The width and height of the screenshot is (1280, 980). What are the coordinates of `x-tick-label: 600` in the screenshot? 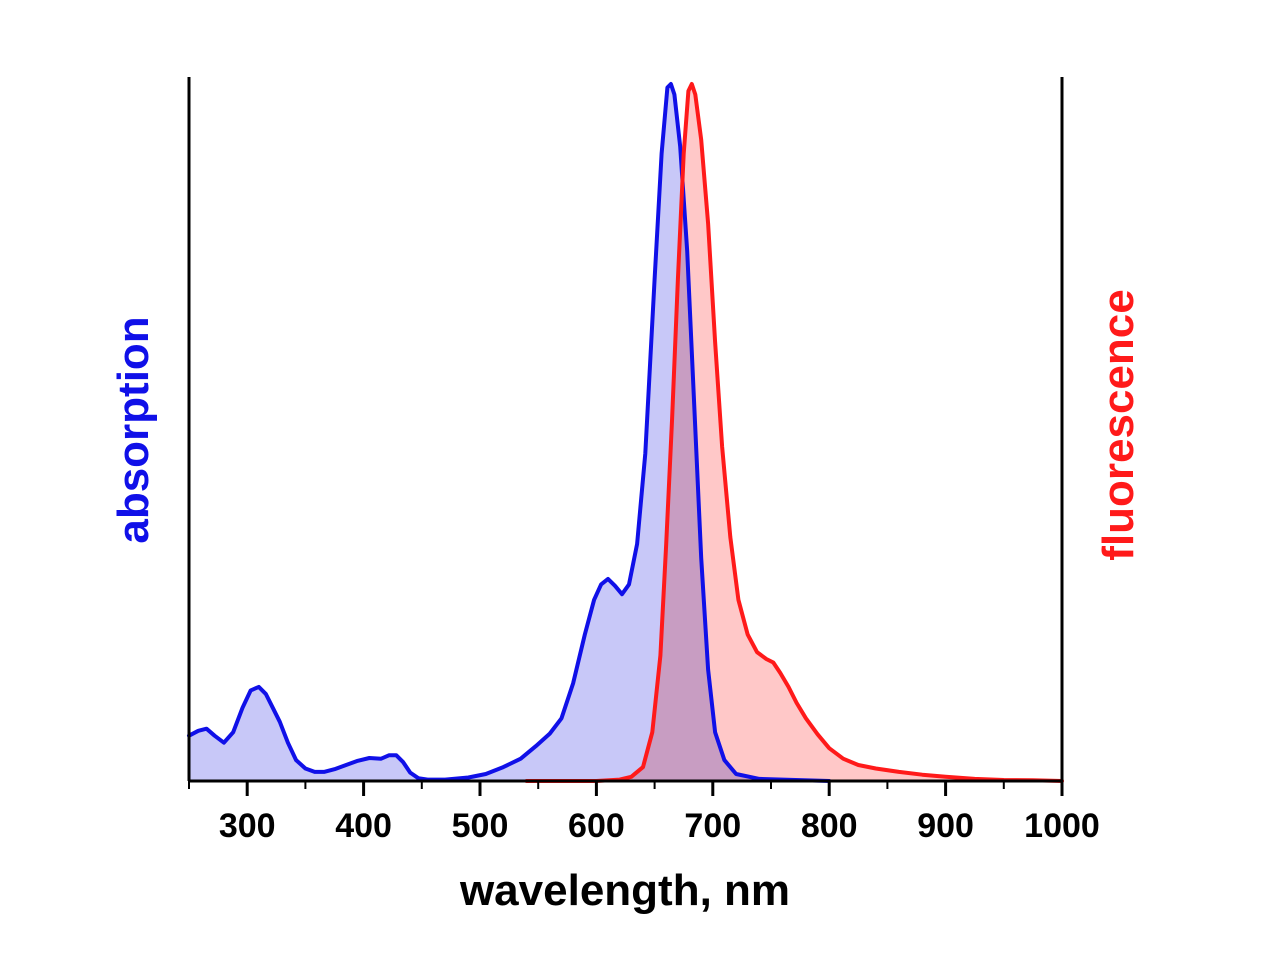 It's located at (596, 826).